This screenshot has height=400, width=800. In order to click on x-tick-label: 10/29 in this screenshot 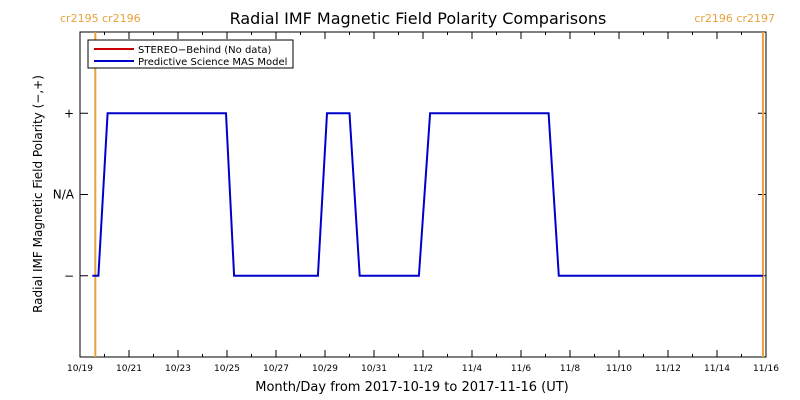, I will do `click(325, 369)`.